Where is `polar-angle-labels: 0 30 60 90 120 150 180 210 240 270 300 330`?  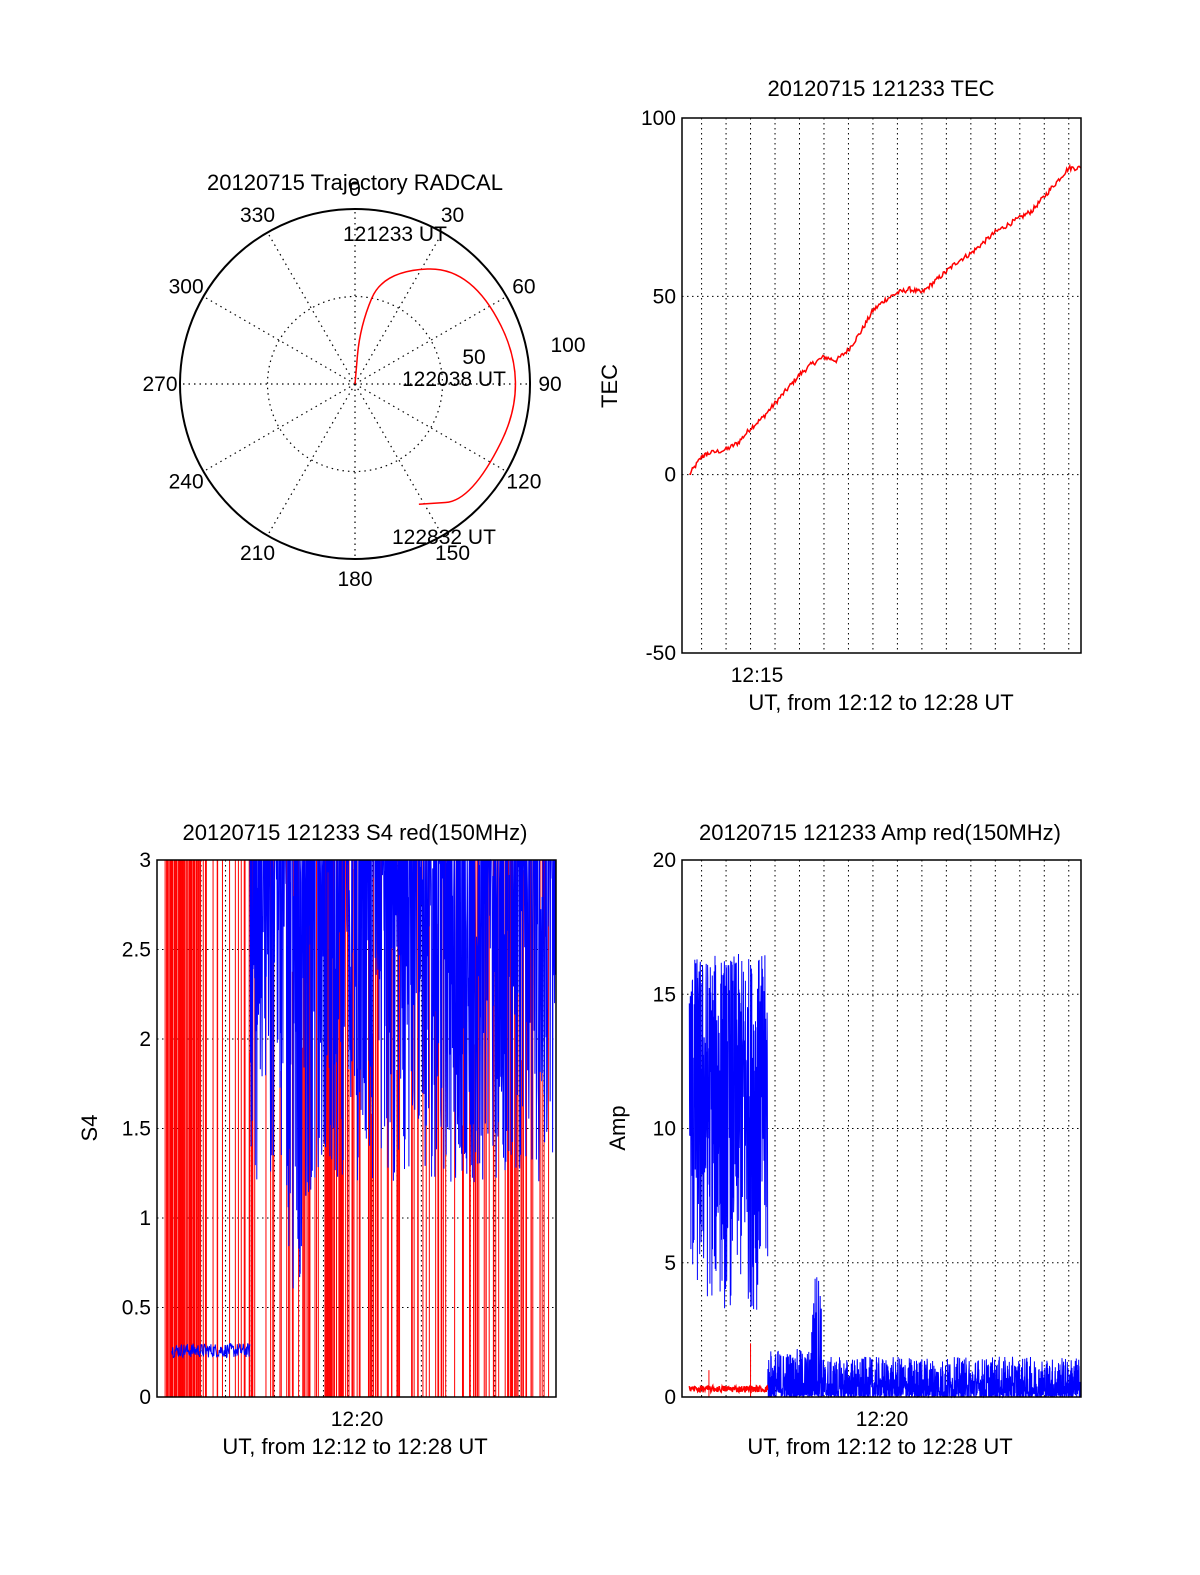
polar-angle-labels: 0 30 60 90 120 150 180 210 240 270 300 330 is located at coordinates (351, 384).